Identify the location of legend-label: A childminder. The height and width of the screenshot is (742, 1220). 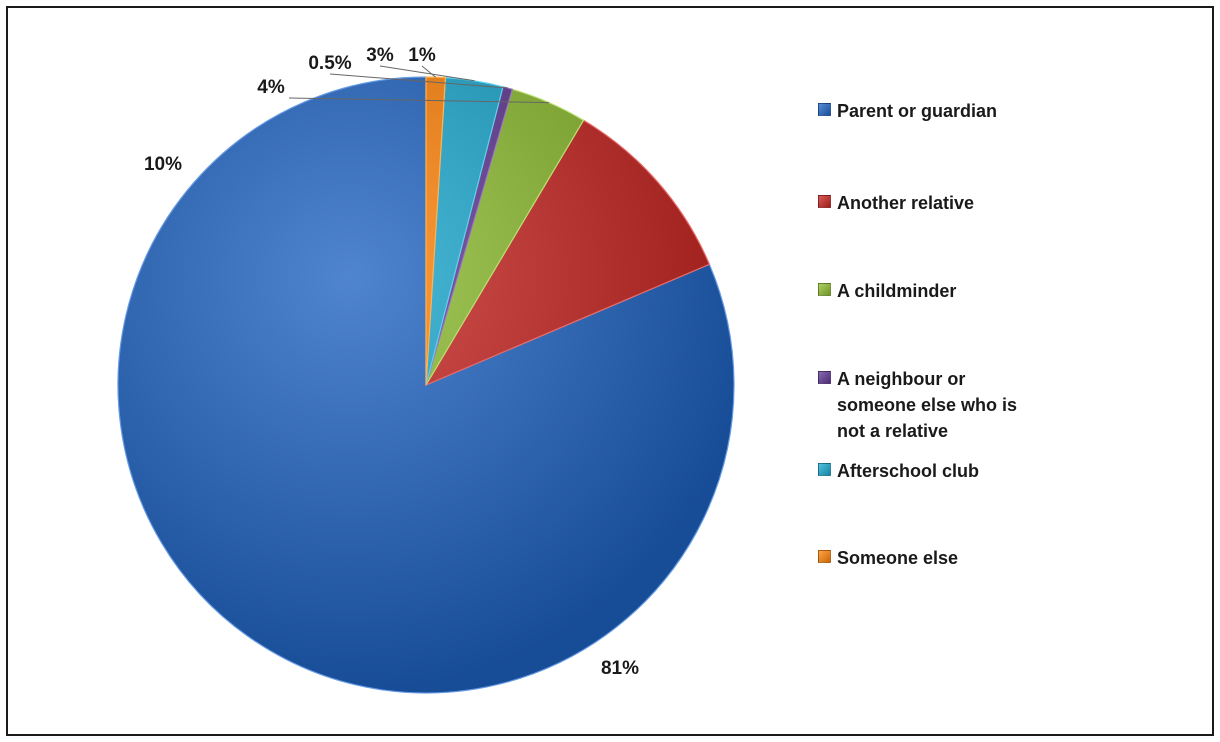
(897, 291).